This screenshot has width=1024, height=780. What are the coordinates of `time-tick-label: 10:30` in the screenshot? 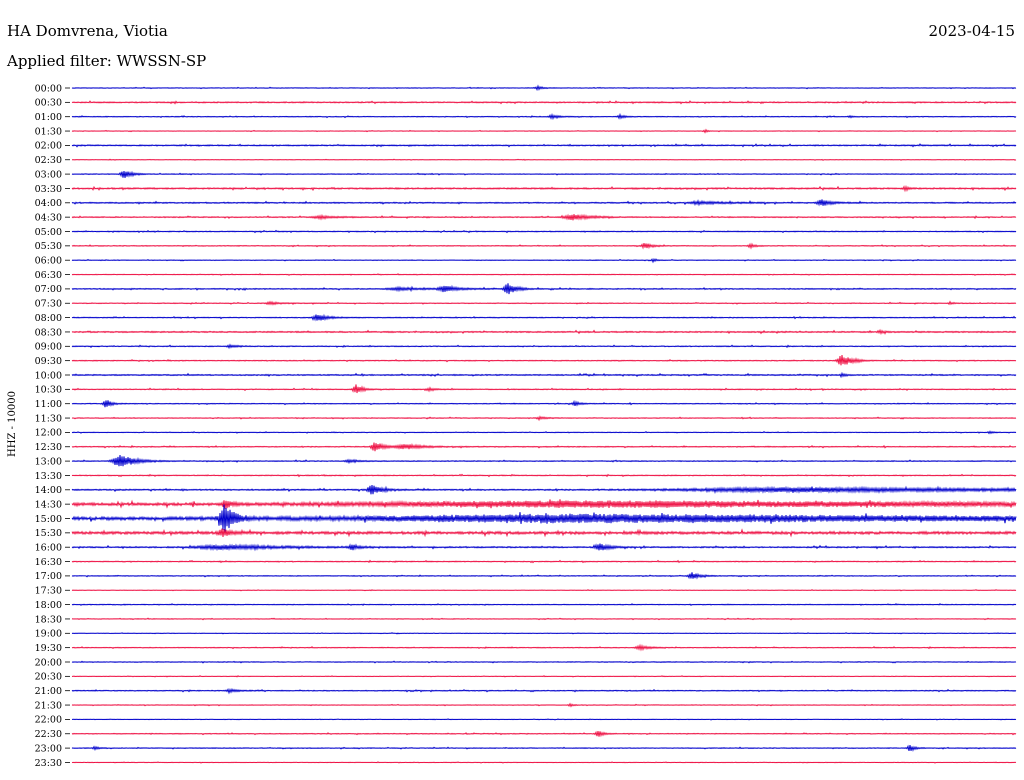 It's located at (48, 390).